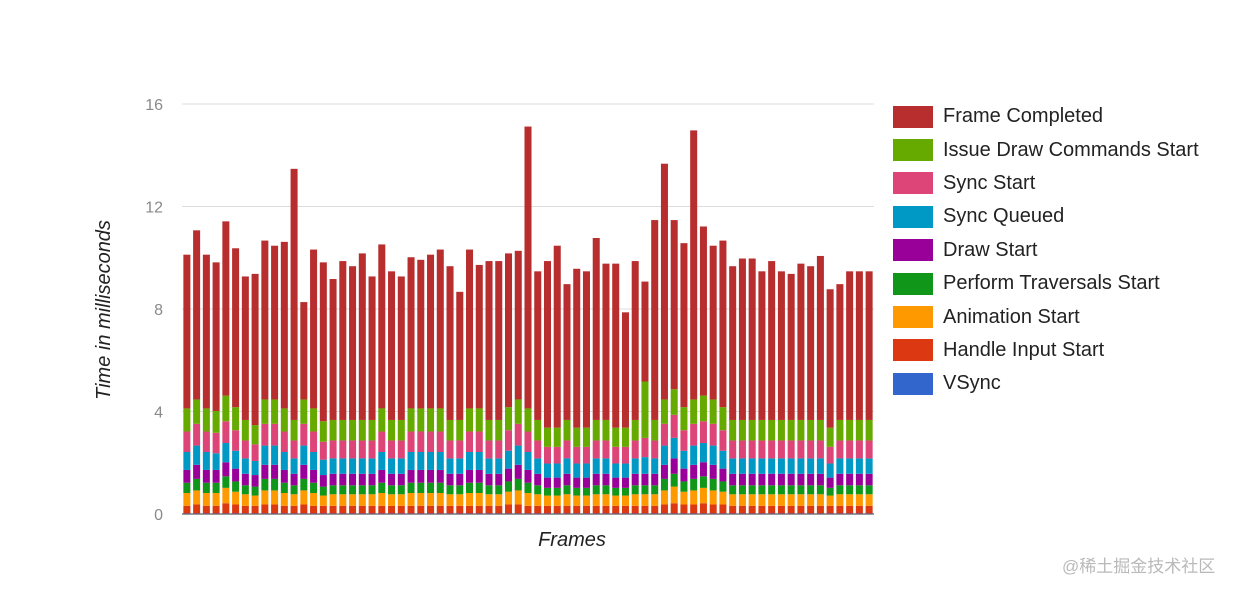 This screenshot has height=592, width=1240. Describe the element at coordinates (158, 515) in the screenshot. I see `y-tick-label: 0` at that location.